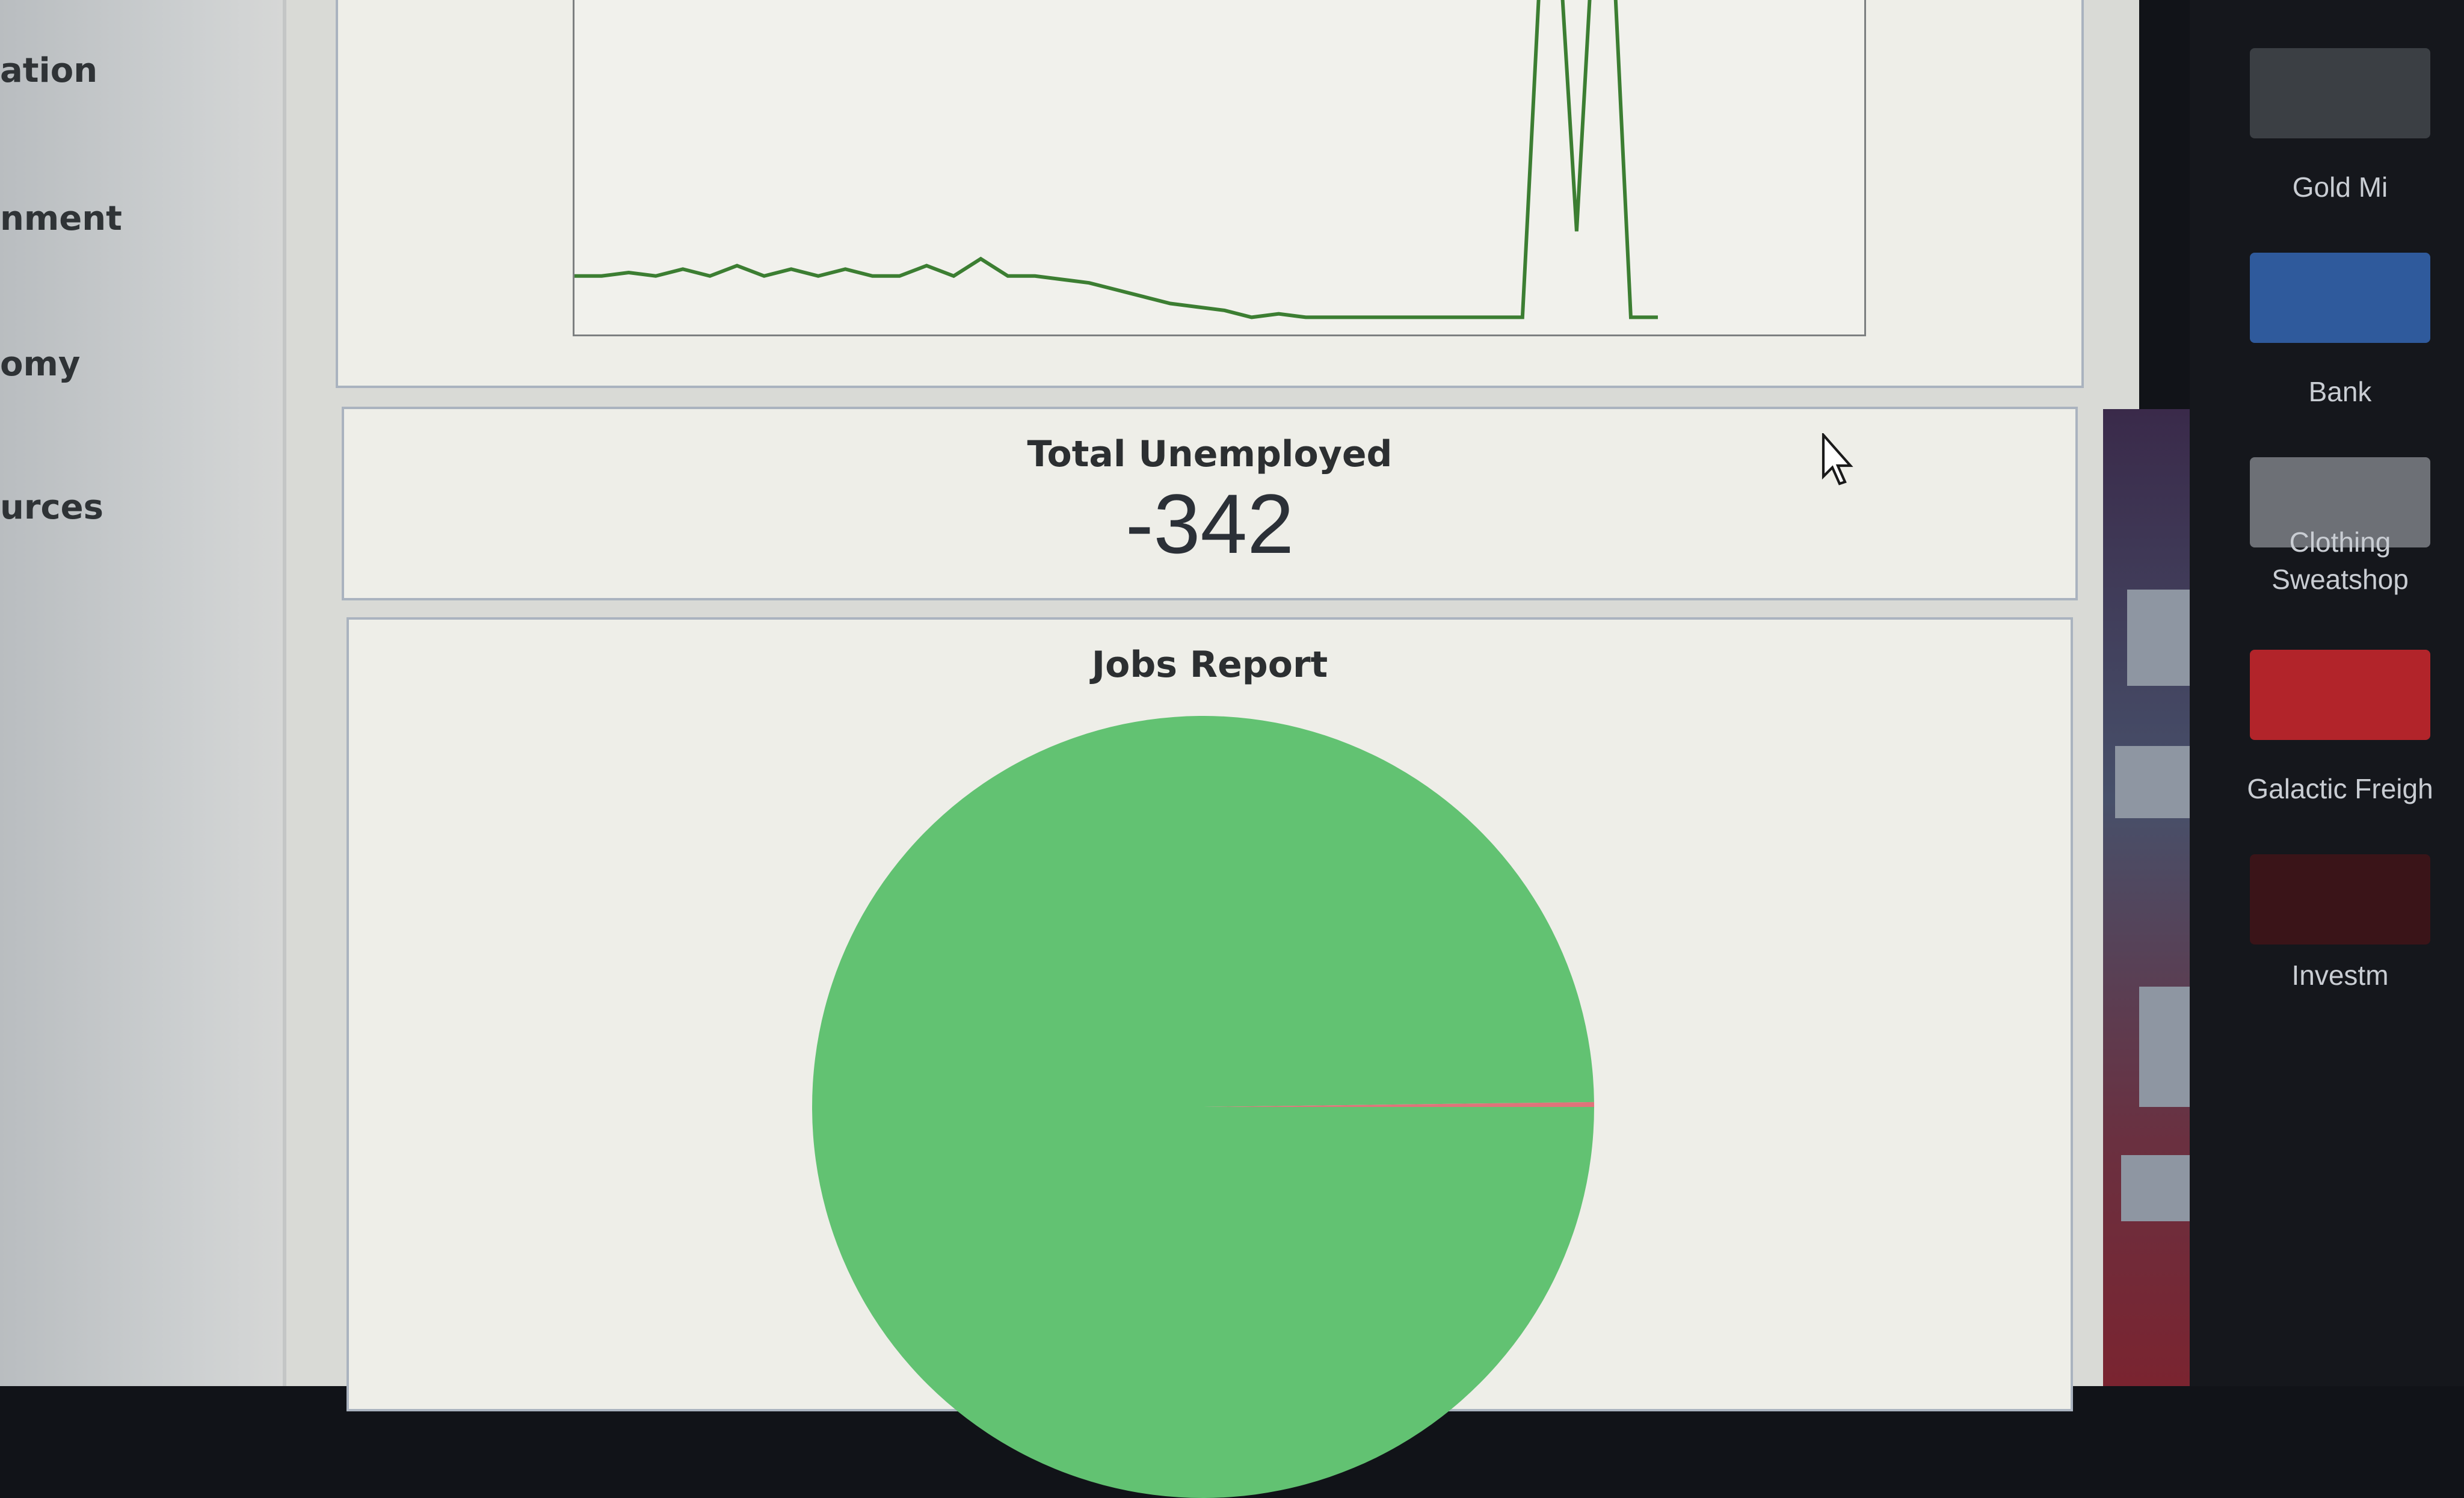  Describe the element at coordinates (143, 693) in the screenshot. I see `sidebar-nav: ation nment omy urces` at that location.